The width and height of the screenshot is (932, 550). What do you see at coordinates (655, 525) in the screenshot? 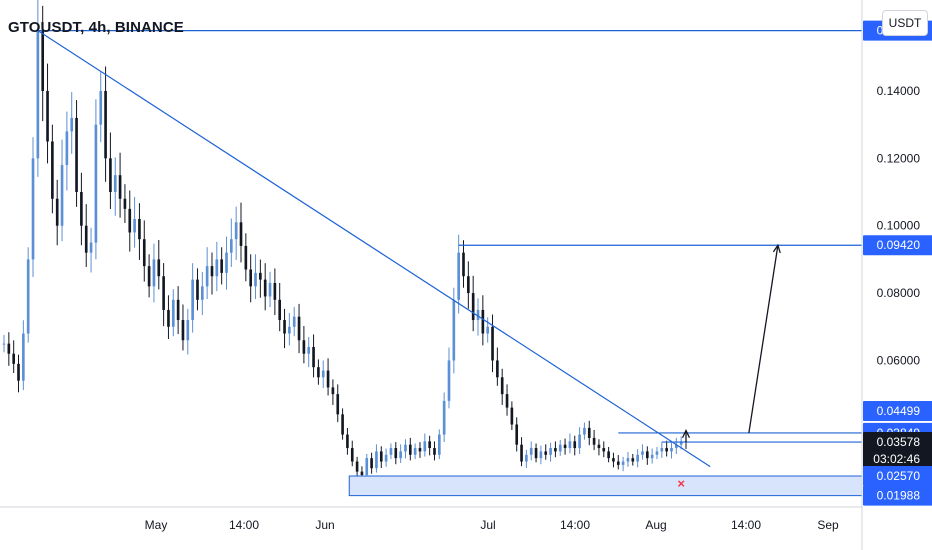
I see `x-tick-label: Aug` at bounding box center [655, 525].